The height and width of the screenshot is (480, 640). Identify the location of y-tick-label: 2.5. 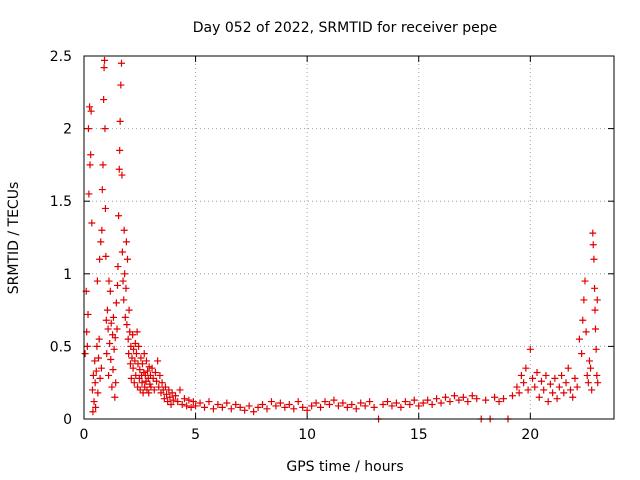
(61, 57).